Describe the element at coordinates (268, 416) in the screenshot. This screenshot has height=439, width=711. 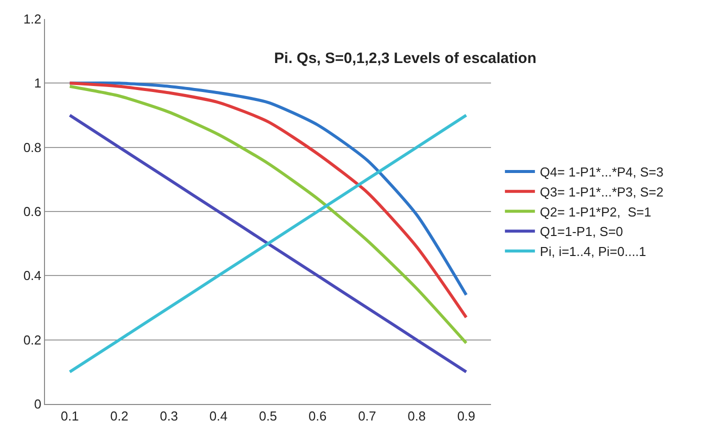
I see `x-tick-label: 0.5` at that location.